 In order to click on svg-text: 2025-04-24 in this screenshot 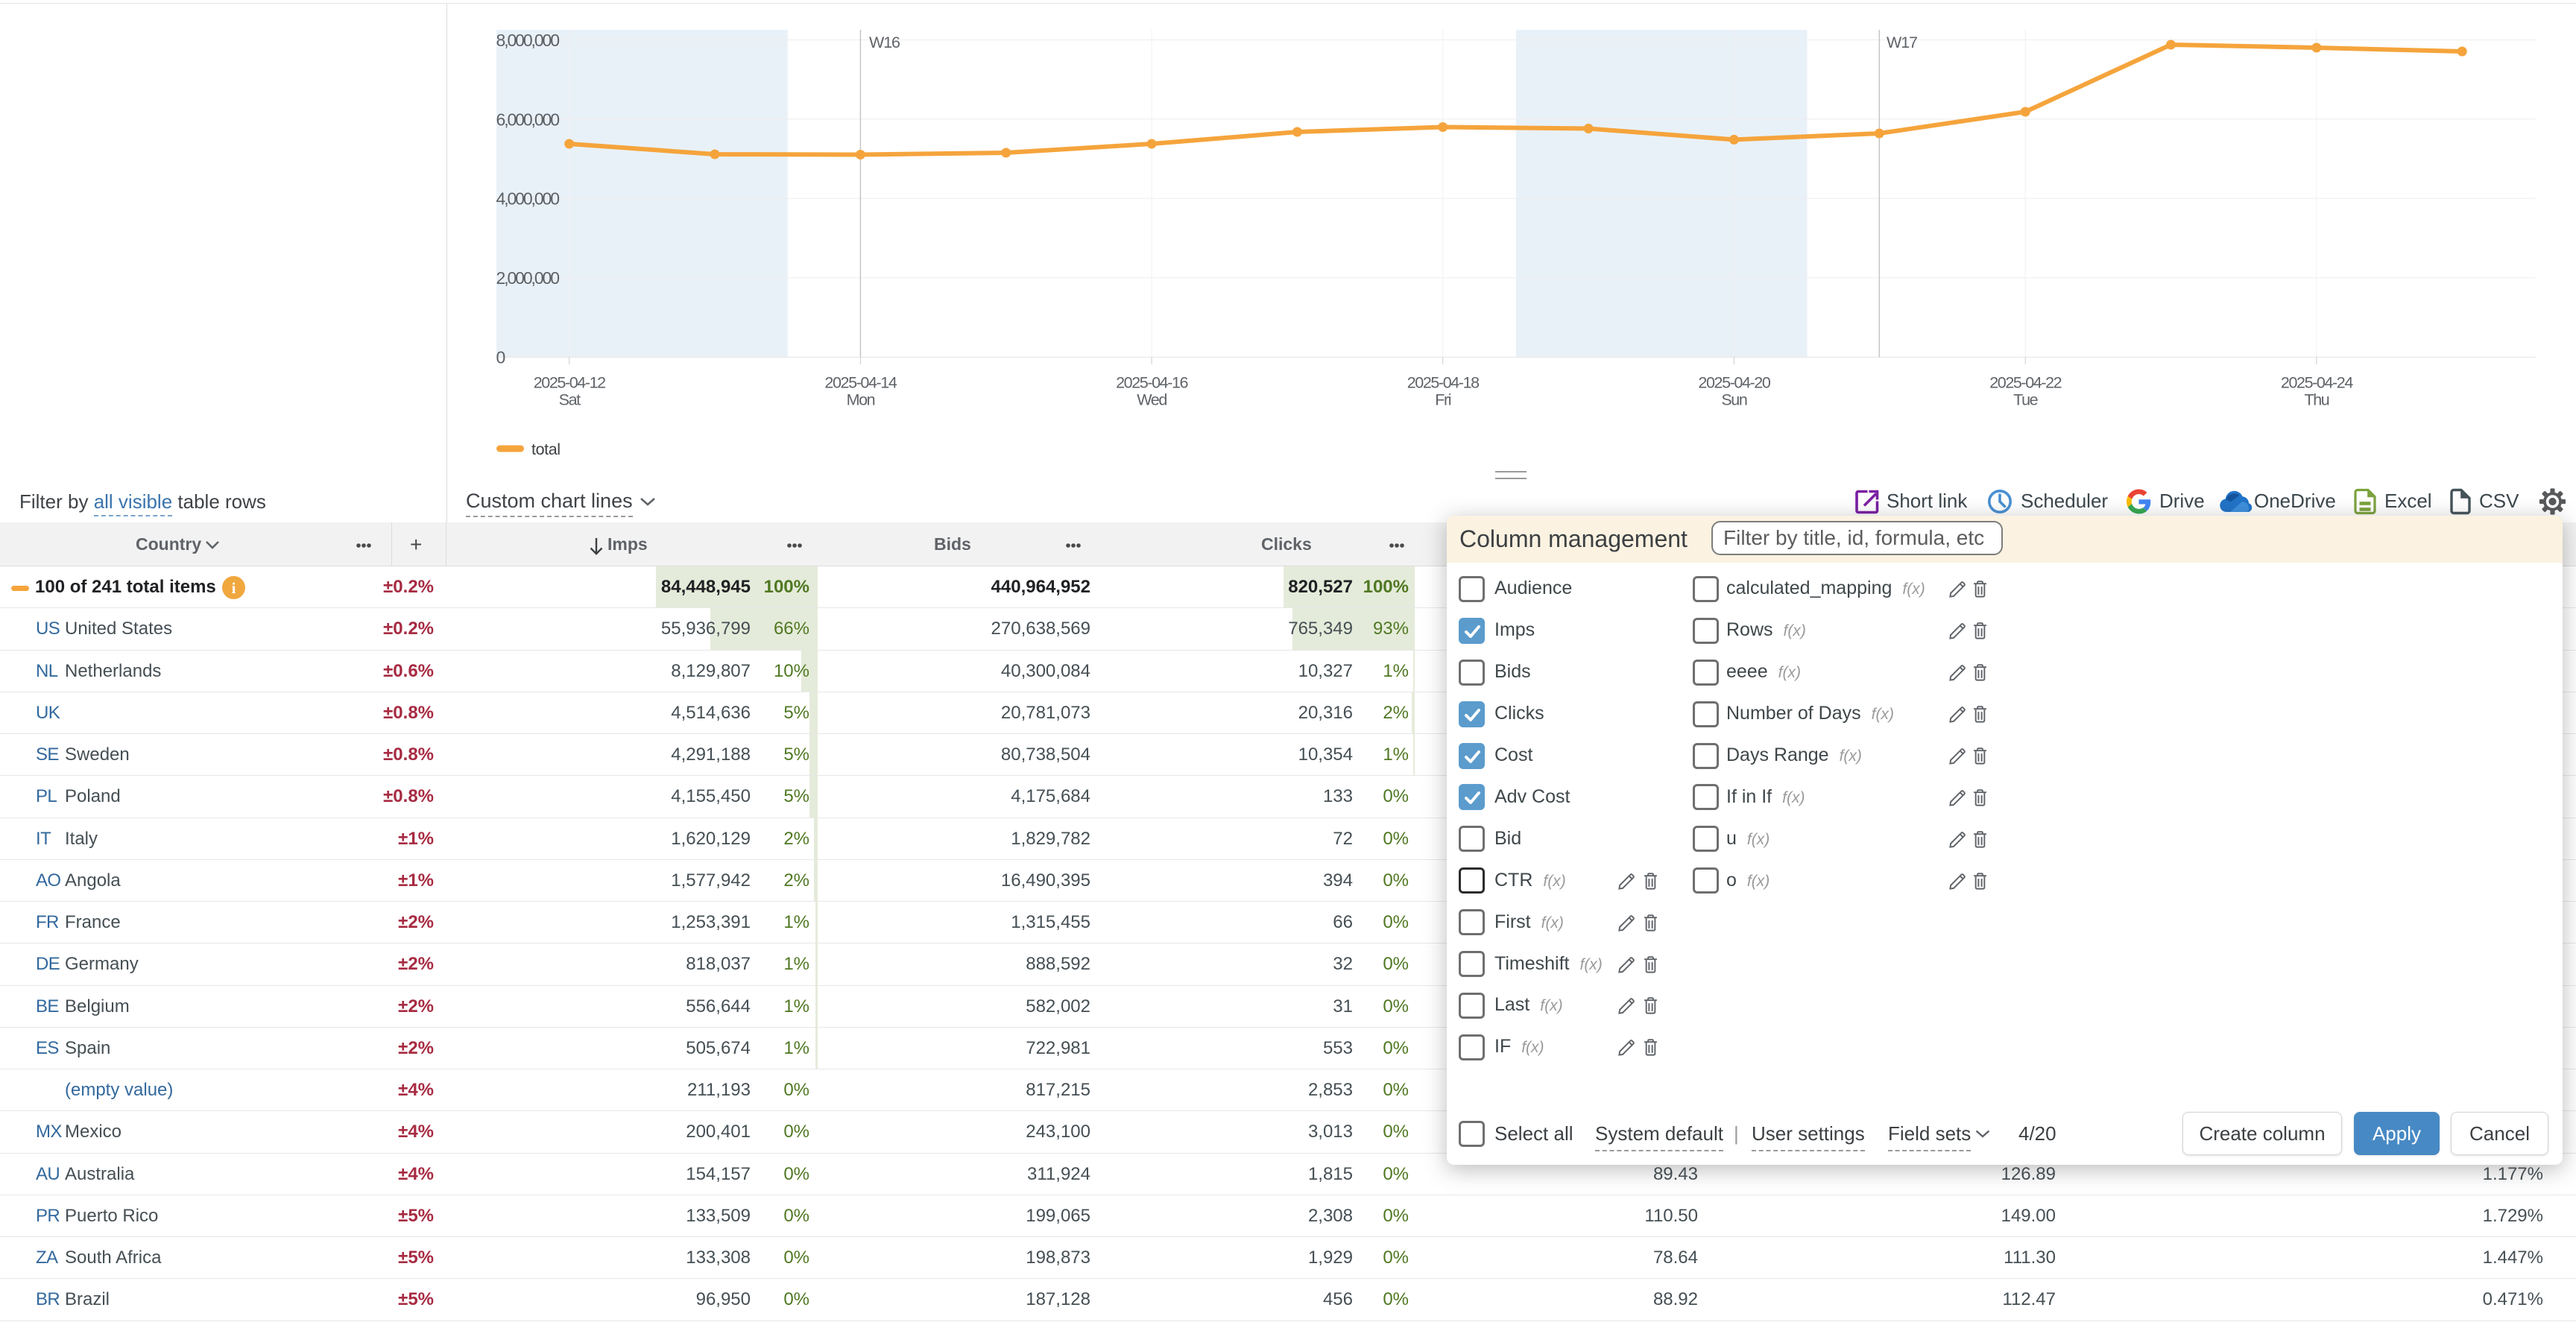, I will do `click(2317, 383)`.